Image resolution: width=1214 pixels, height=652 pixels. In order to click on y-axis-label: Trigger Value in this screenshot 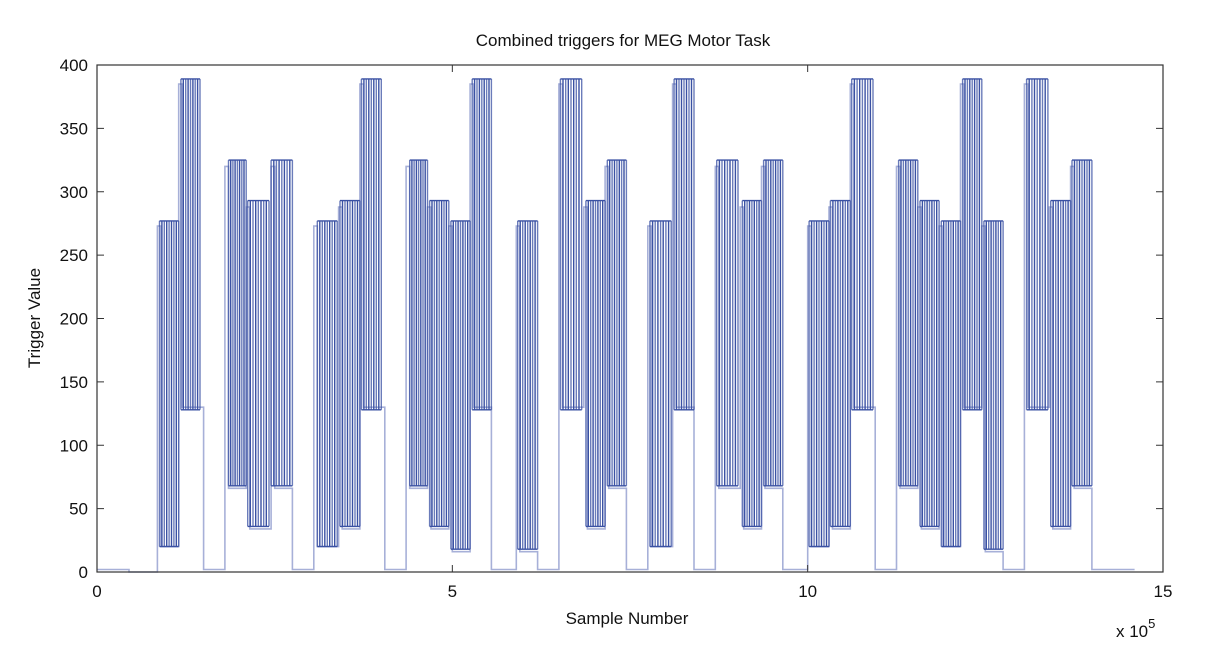, I will do `click(34, 318)`.